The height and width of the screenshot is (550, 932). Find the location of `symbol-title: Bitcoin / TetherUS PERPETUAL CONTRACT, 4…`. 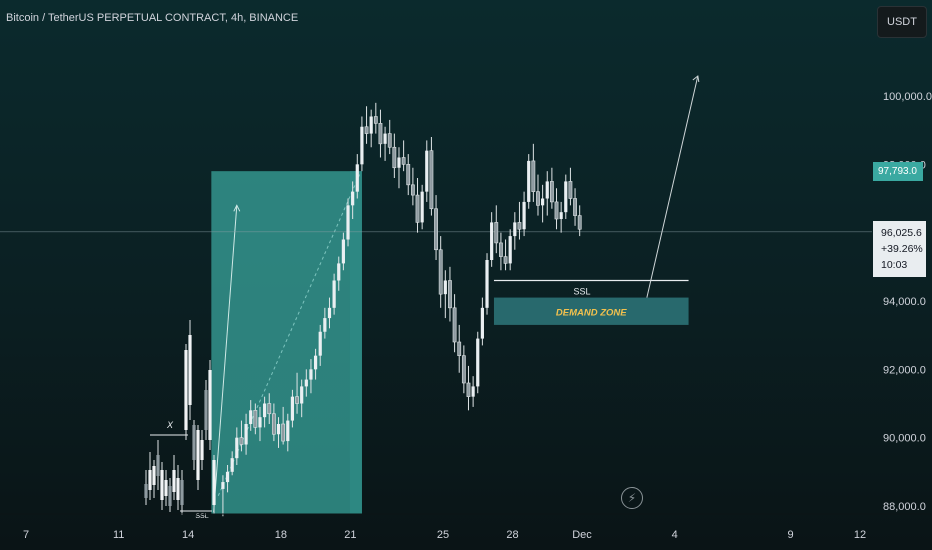

symbol-title: Bitcoin / TetherUS PERPETUAL CONTRACT, 4… is located at coordinates (152, 18).